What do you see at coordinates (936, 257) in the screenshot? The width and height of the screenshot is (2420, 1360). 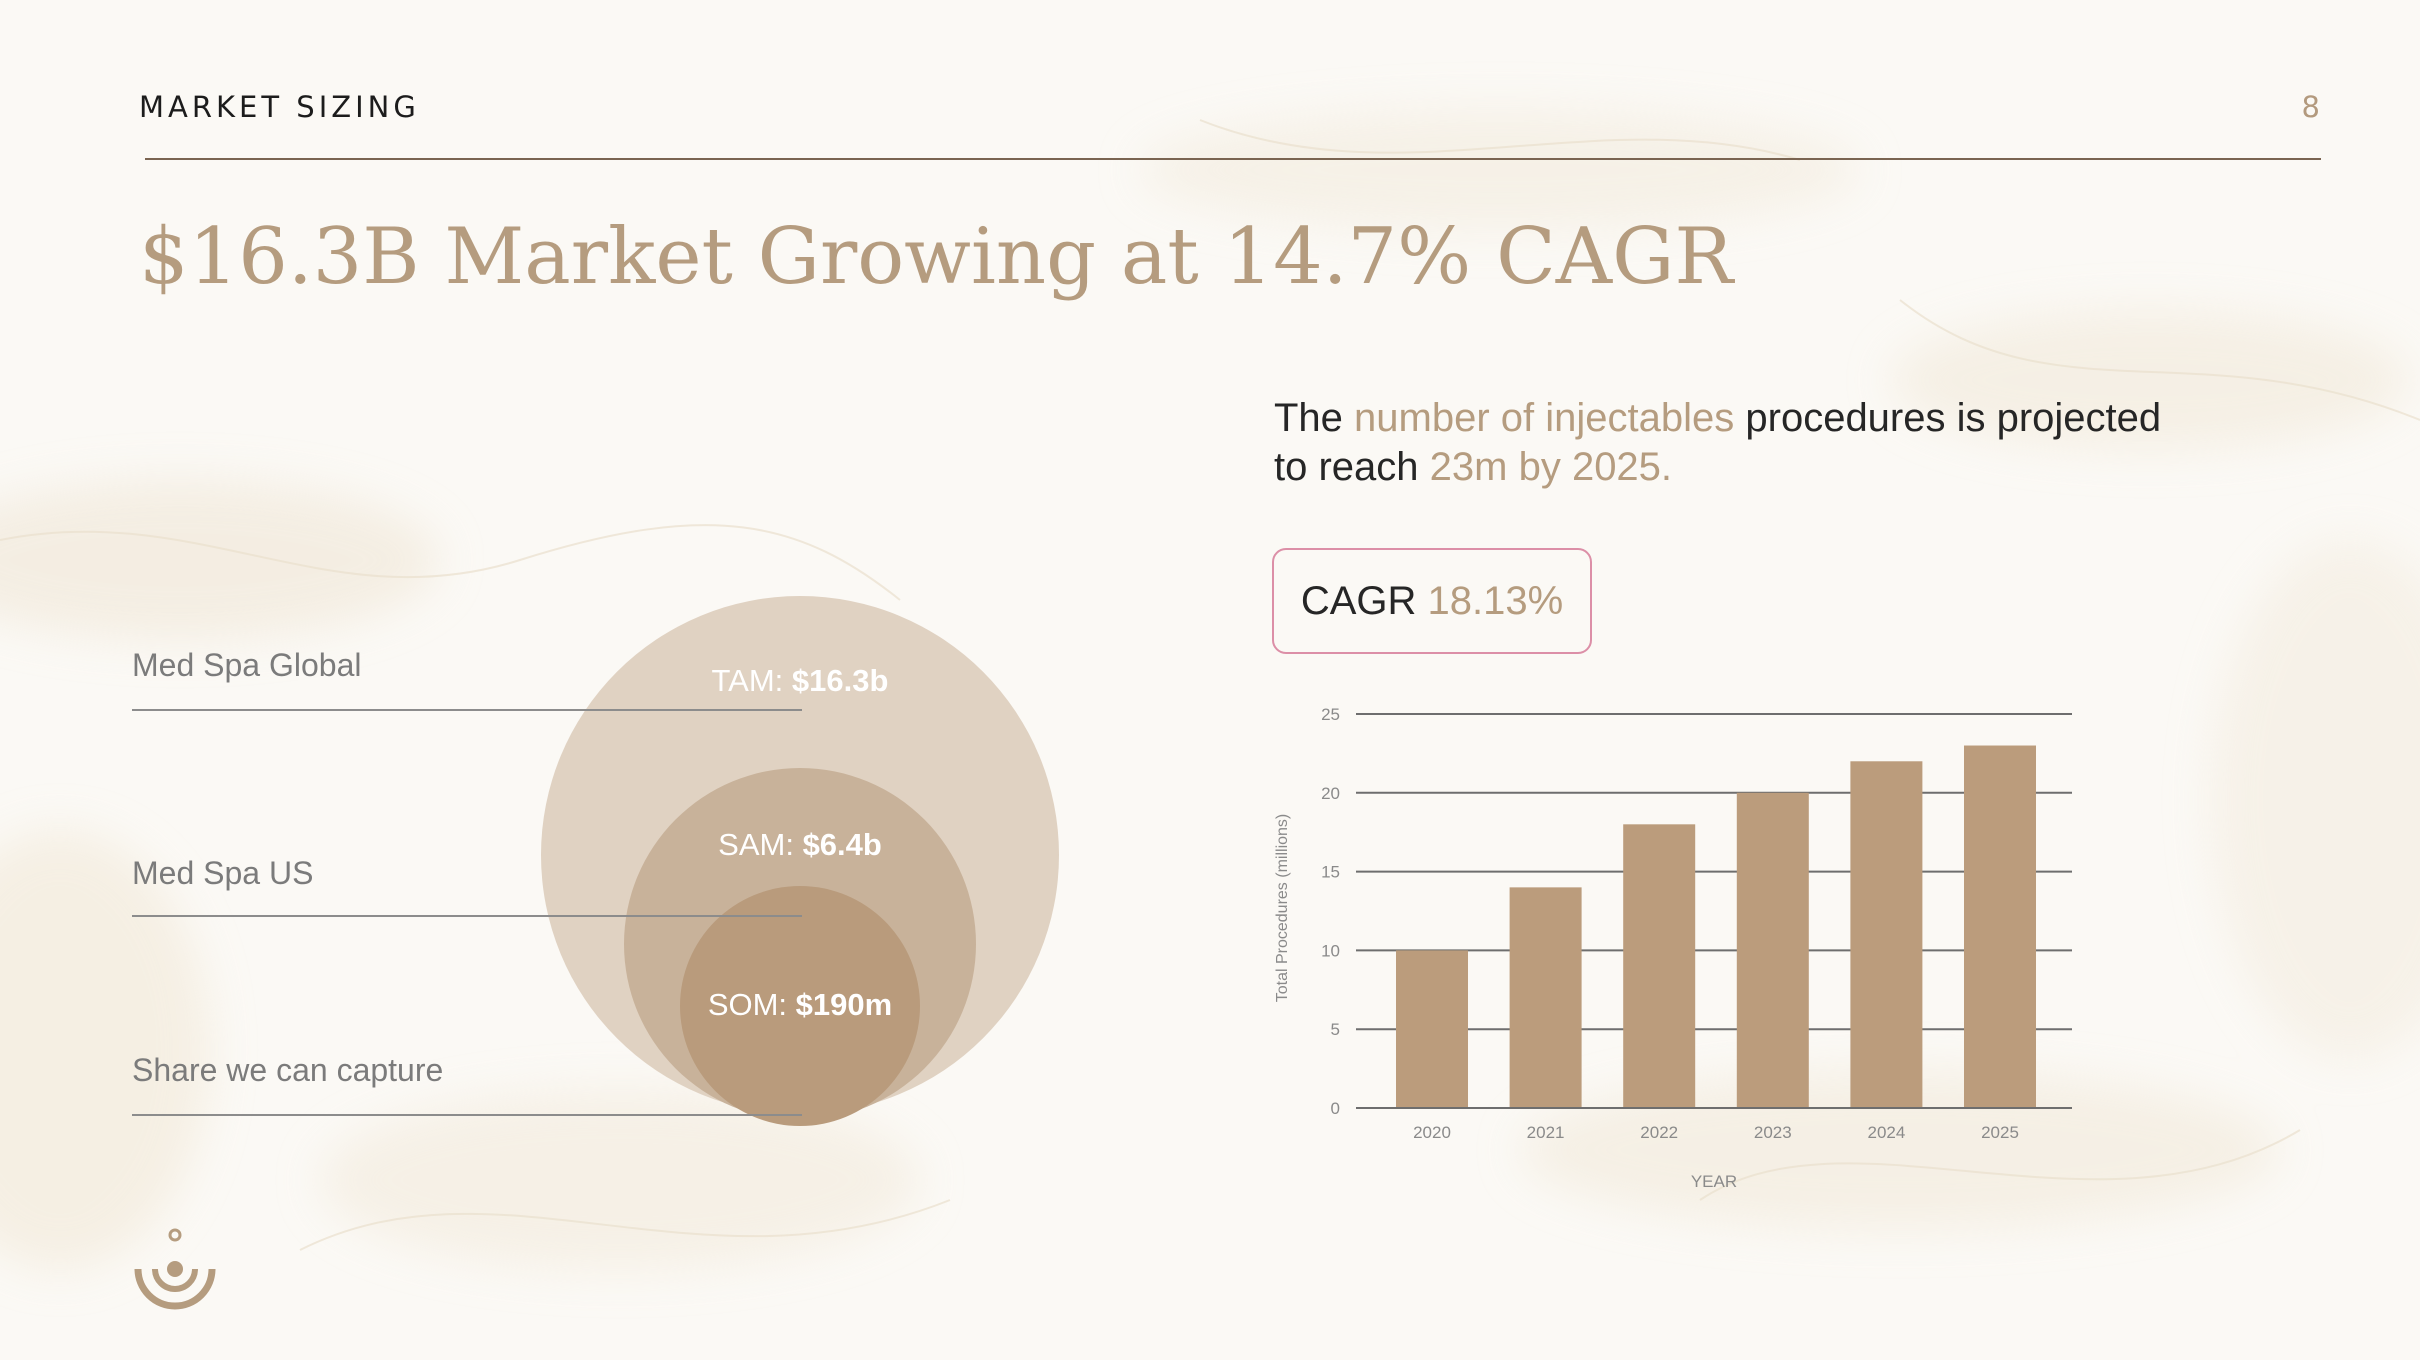 I see `page-title: $16.3B Market Growing at 14.7% CAGR` at bounding box center [936, 257].